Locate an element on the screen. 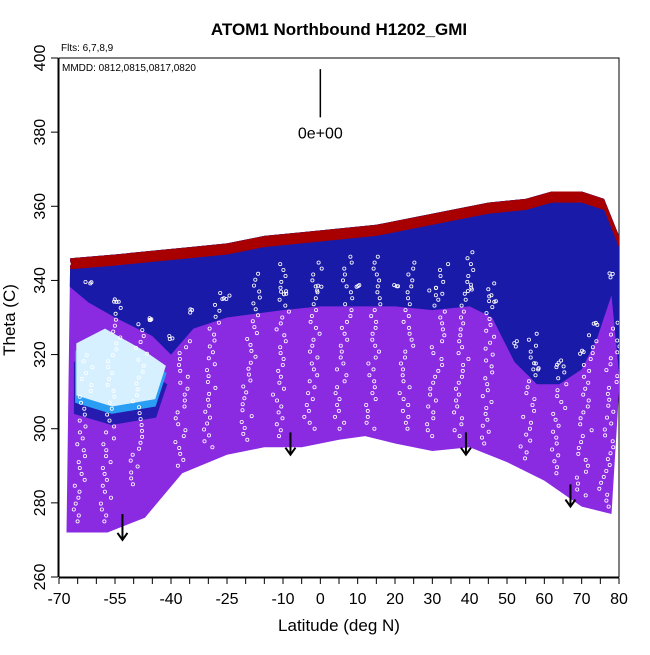 This screenshot has width=650, height=655. y-tick-label: 380 is located at coordinates (40, 132).